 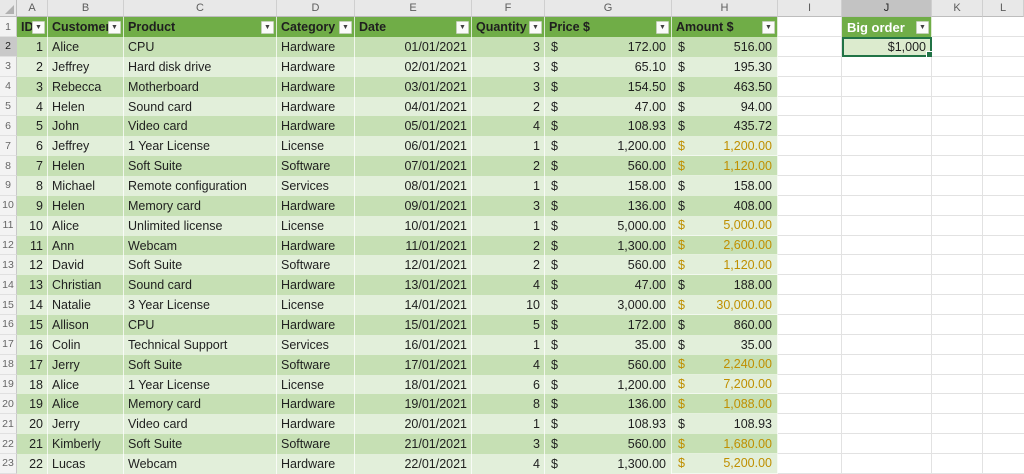 I want to click on cell-quantity: 1, so click(x=508, y=186).